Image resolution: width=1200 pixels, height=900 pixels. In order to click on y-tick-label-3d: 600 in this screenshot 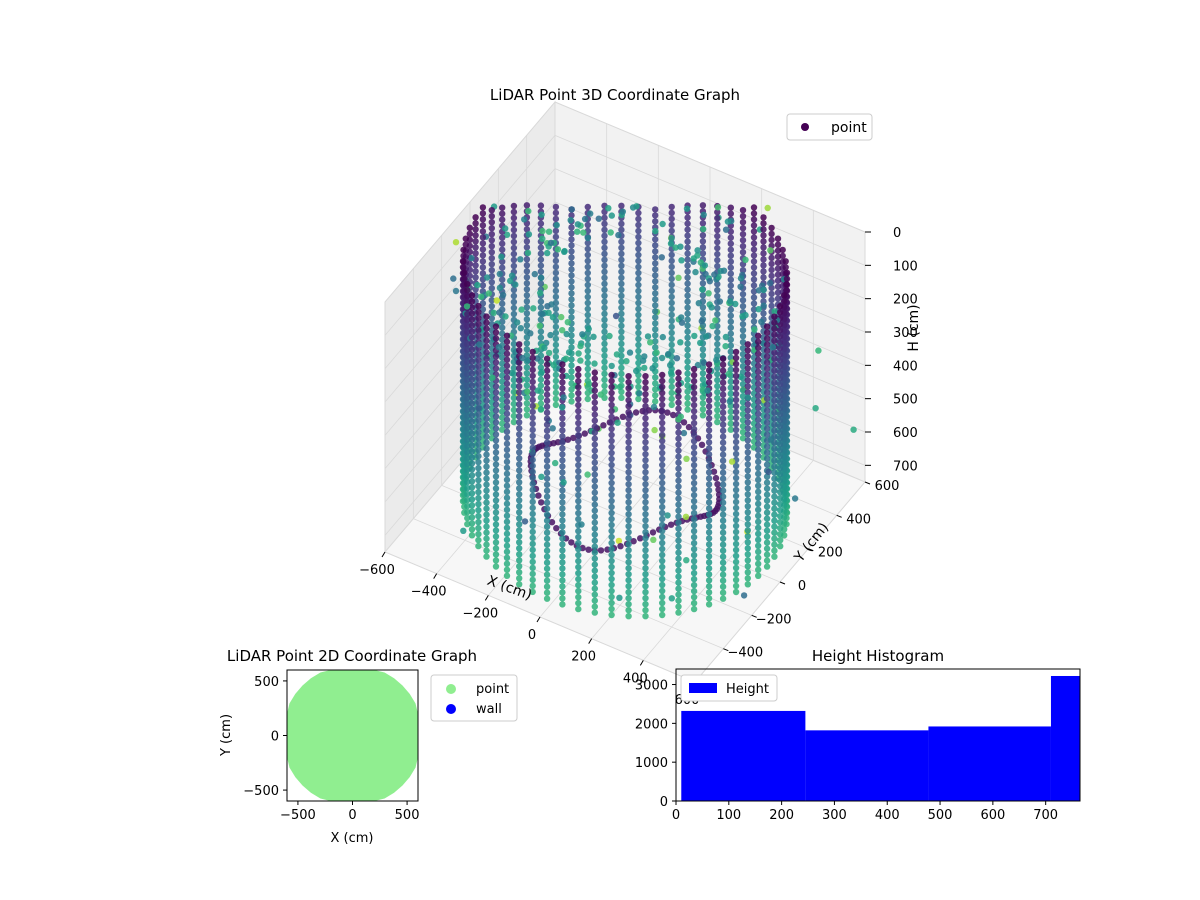, I will do `click(887, 486)`.